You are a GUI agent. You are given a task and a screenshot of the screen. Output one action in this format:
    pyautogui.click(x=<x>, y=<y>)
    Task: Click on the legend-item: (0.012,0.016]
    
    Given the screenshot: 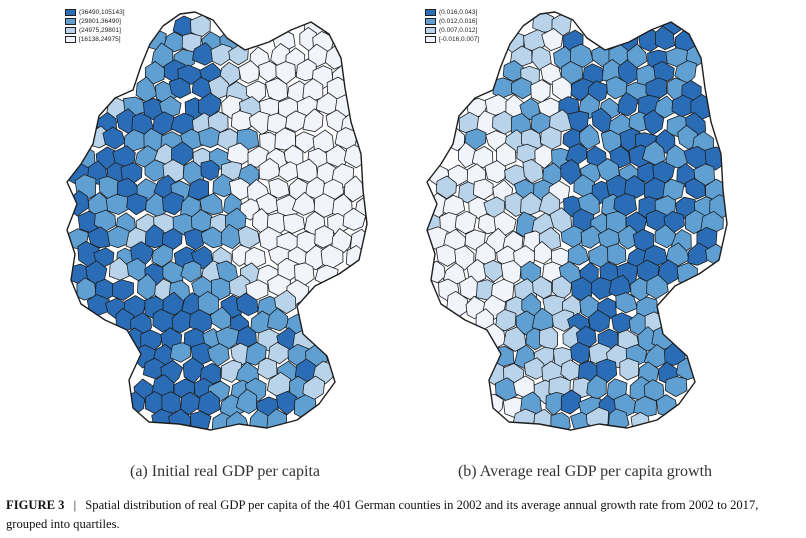 What is the action you would take?
    pyautogui.click(x=452, y=21)
    